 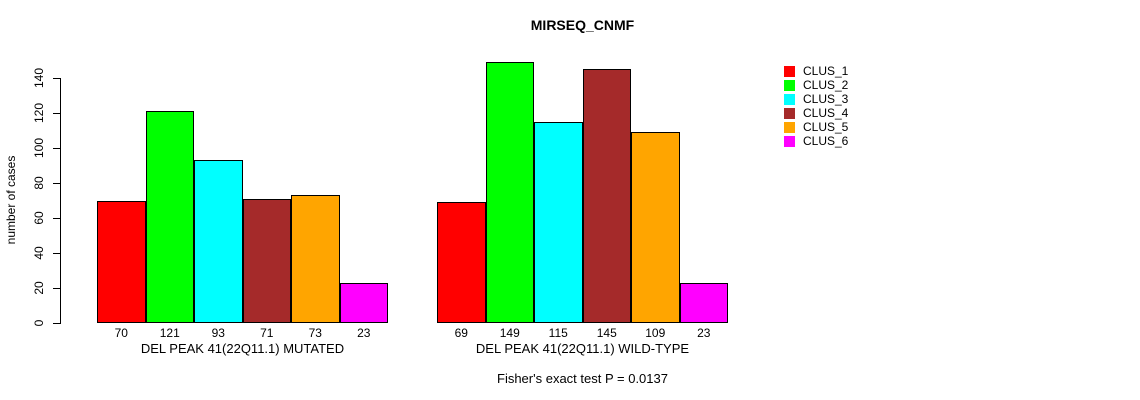 What do you see at coordinates (826, 127) in the screenshot?
I see `legend-label: CLUS_5` at bounding box center [826, 127].